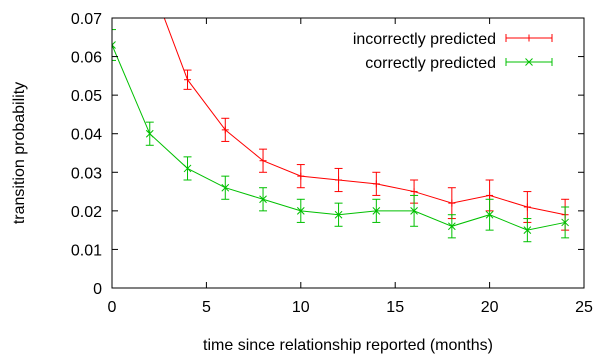 Image resolution: width=598 pixels, height=355 pixels. What do you see at coordinates (86, 173) in the screenshot?
I see `y-tick-label: 0.03` at bounding box center [86, 173].